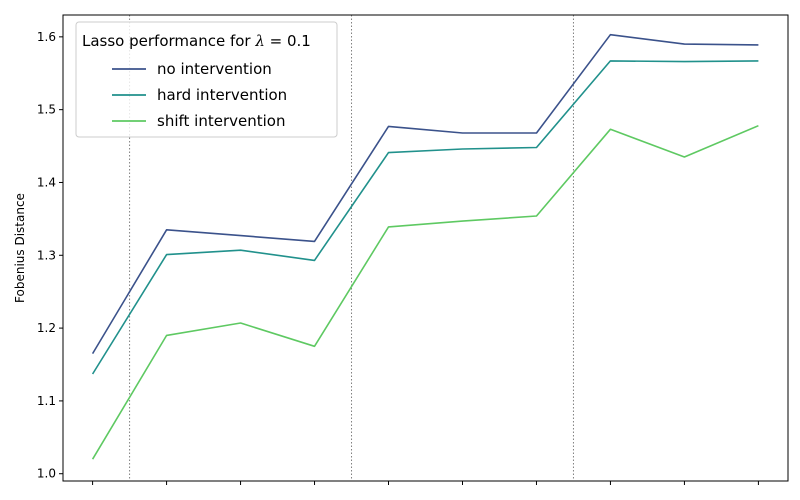 The width and height of the screenshot is (800, 500). I want to click on legend-label: shift intervention, so click(221, 121).